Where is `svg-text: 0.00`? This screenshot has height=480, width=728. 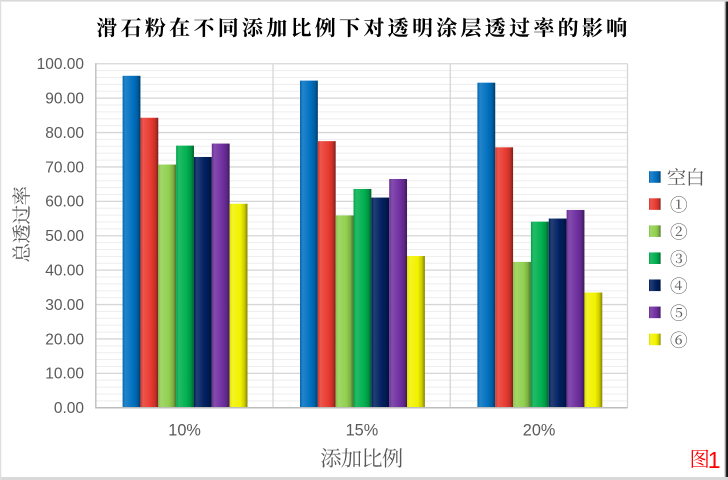 svg-text: 0.00 is located at coordinates (69, 408).